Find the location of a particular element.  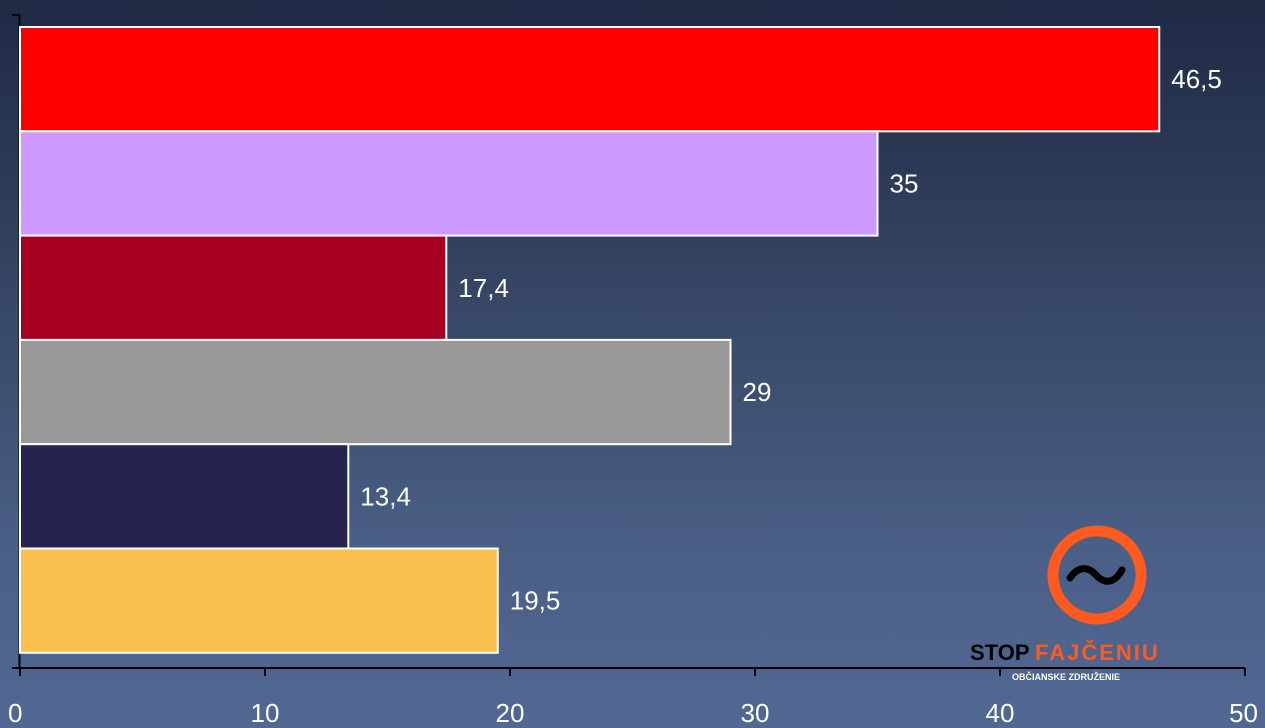

data-label: 35 is located at coordinates (904, 183).